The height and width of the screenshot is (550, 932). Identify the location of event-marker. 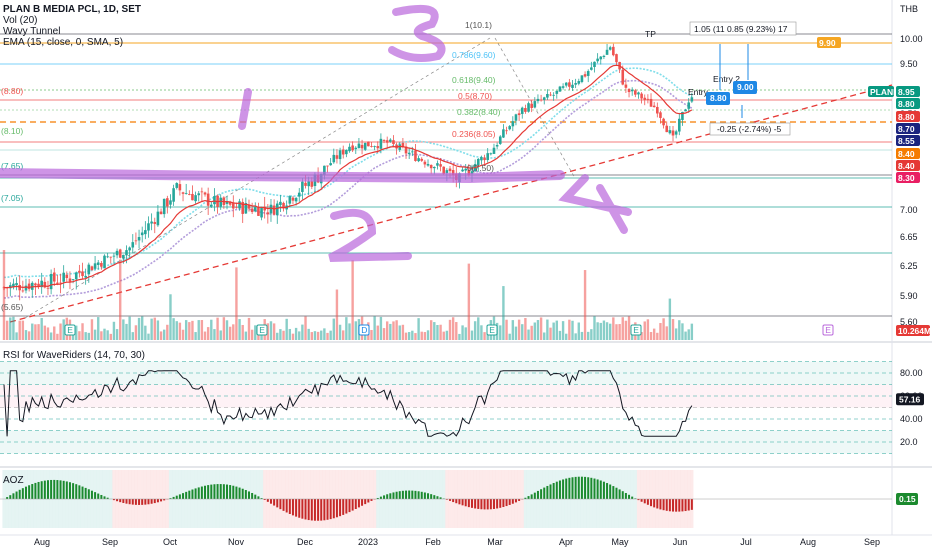
(70, 330).